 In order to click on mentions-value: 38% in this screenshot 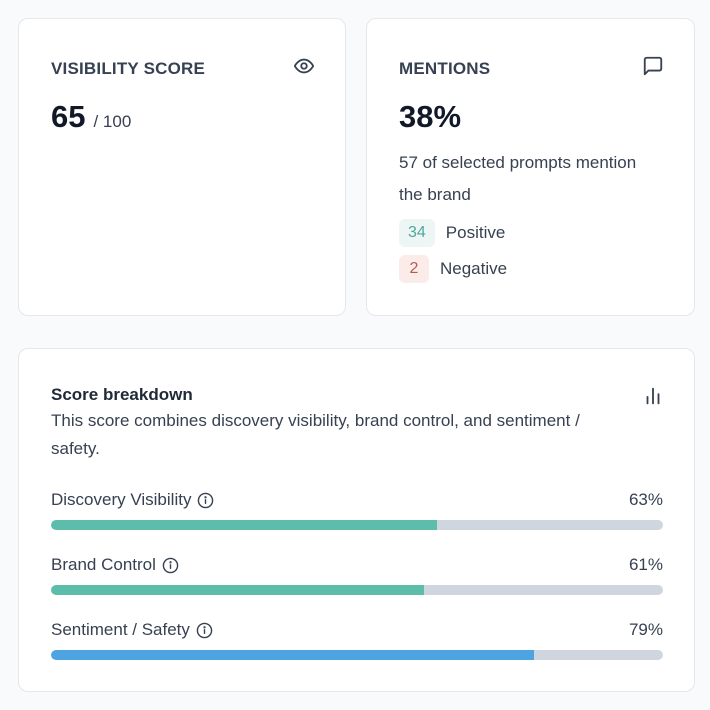, I will do `click(430, 116)`.